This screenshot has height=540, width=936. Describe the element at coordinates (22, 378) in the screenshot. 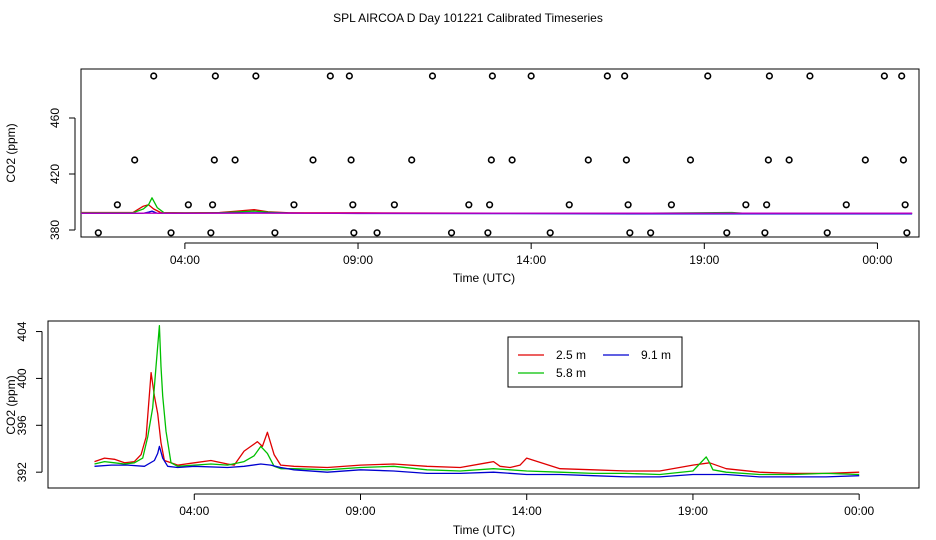

I see `bottom-y-tick-label: 400` at that location.